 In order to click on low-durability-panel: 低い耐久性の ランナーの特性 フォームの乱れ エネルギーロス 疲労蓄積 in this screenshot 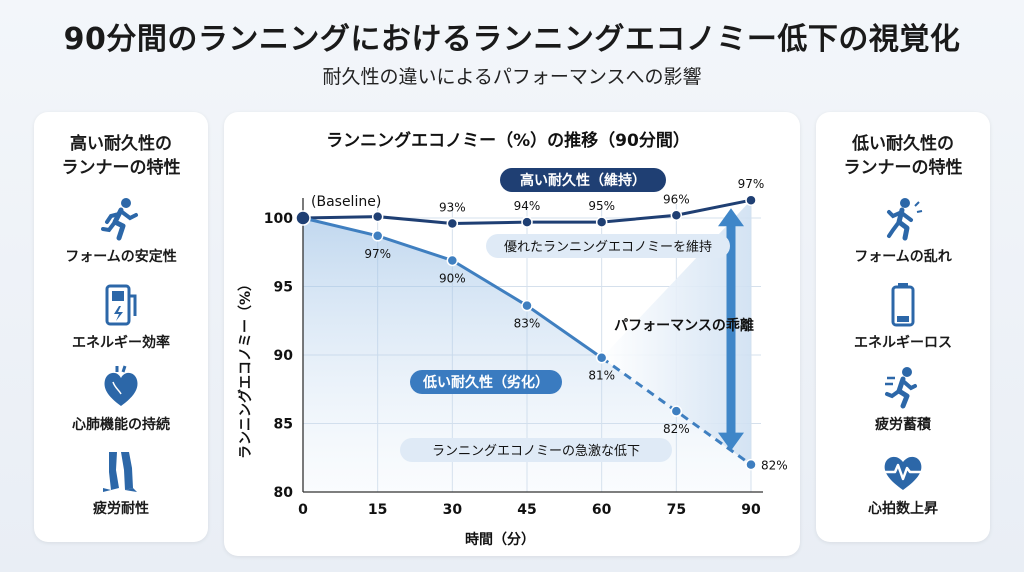, I will do `click(903, 327)`.